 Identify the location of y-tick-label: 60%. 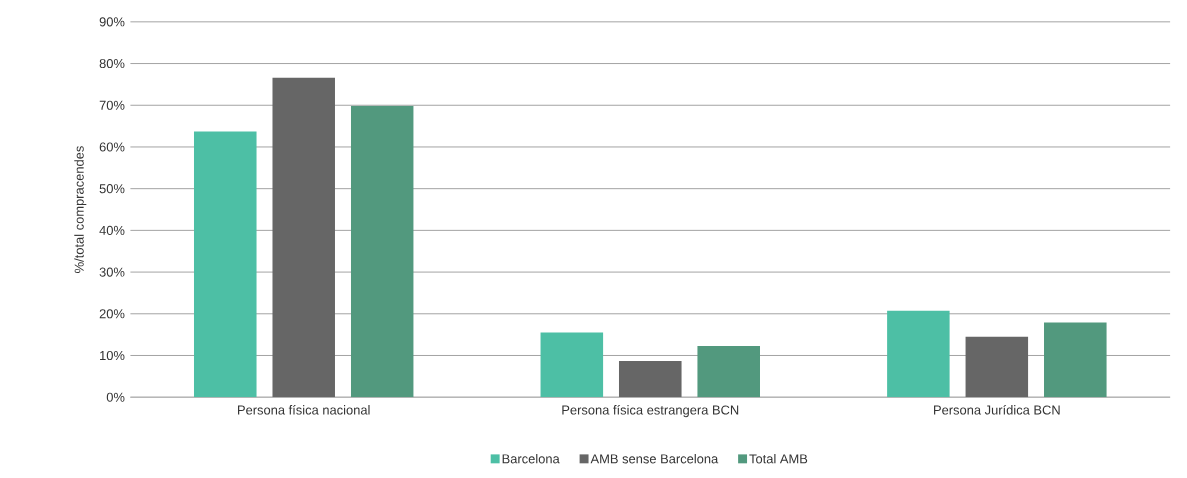
(112, 147).